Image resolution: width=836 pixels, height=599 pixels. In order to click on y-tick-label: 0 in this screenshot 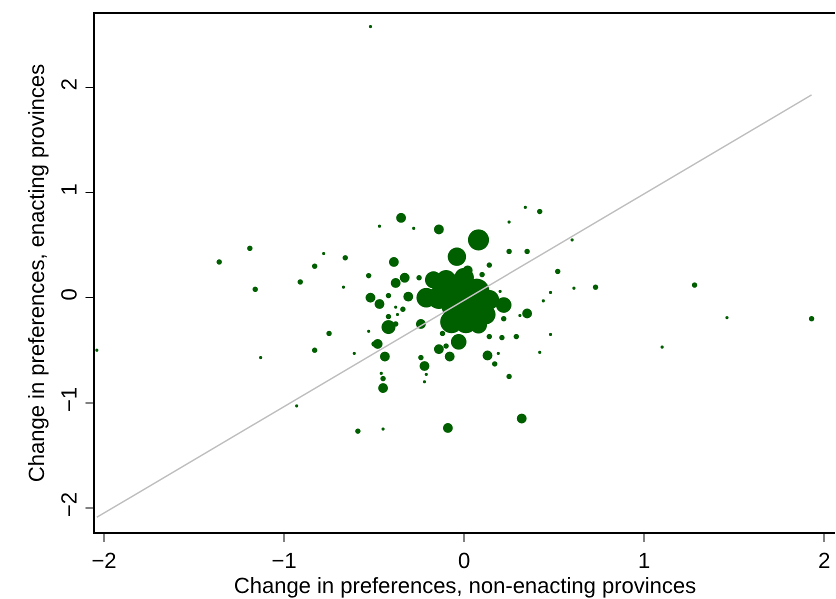, I will do `click(69, 294)`.